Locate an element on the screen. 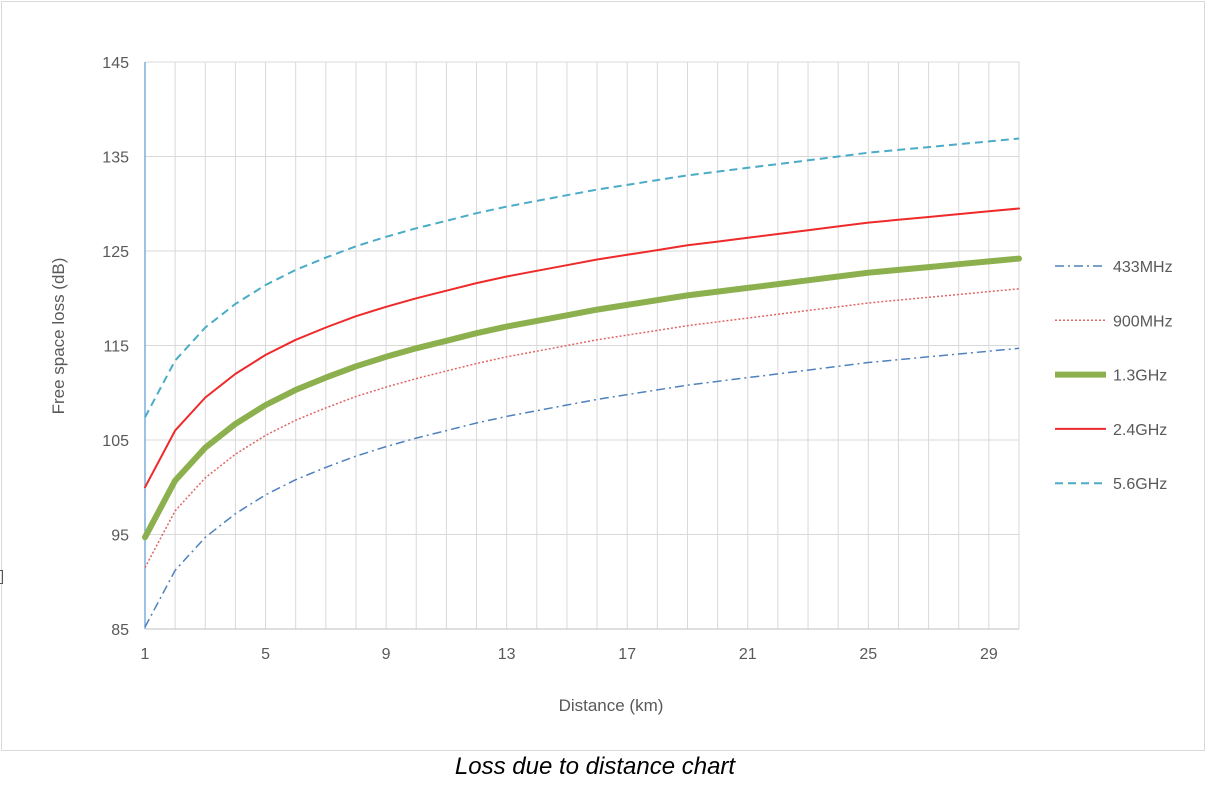 This screenshot has height=793, width=1208. x-tick-label: 1 is located at coordinates (145, 654).